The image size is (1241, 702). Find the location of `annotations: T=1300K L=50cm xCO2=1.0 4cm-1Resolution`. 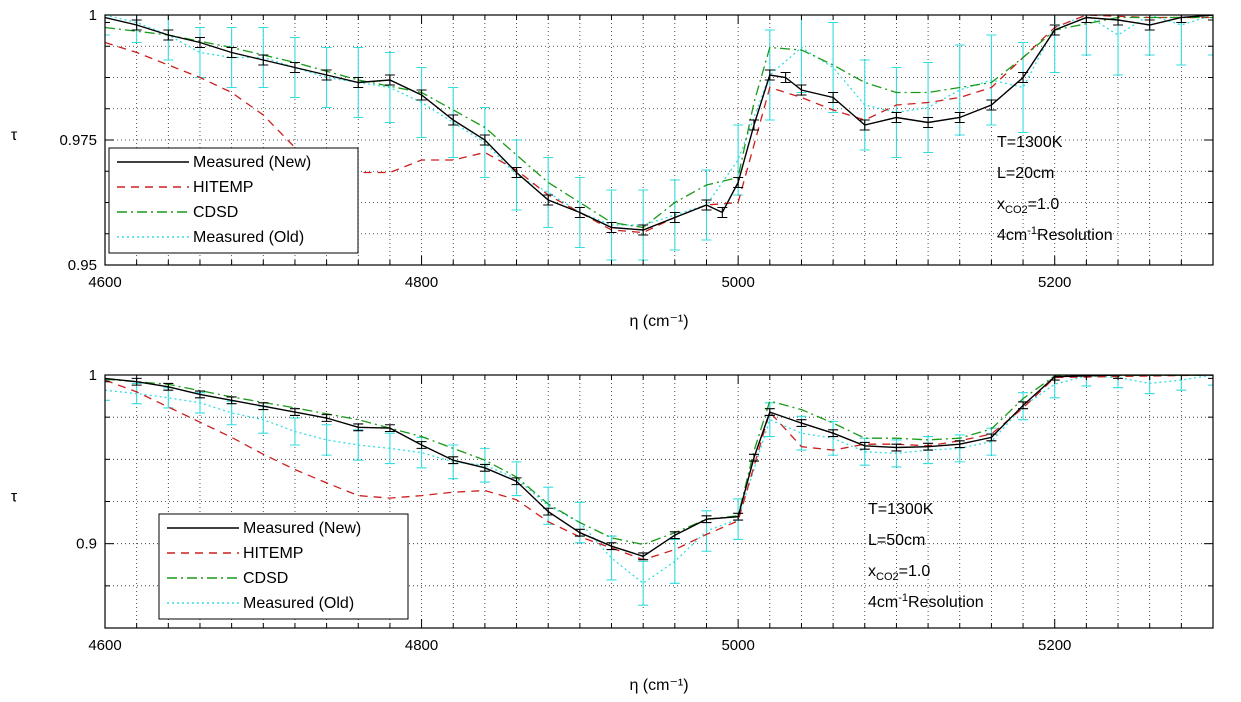

annotations: T=1300K L=50cm xCO2=1.0 4cm-1Resolution is located at coordinates (926, 556).